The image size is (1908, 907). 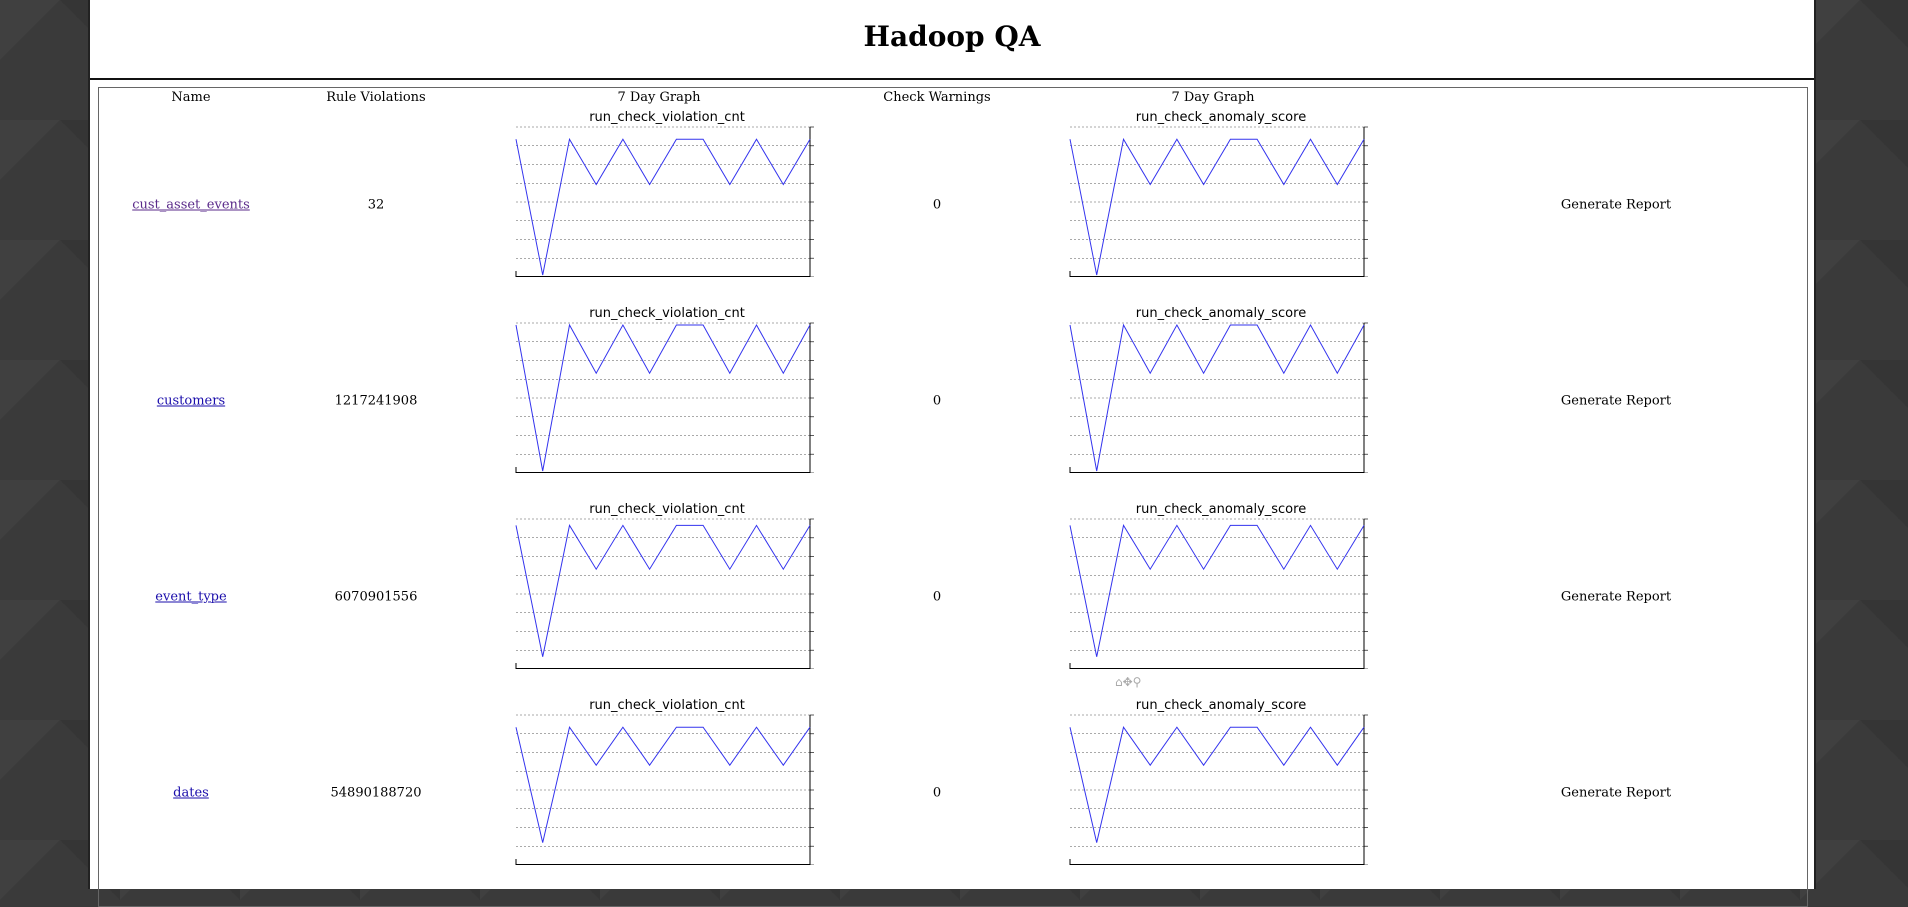 I want to click on rule-violations-value: 32, so click(x=376, y=205).